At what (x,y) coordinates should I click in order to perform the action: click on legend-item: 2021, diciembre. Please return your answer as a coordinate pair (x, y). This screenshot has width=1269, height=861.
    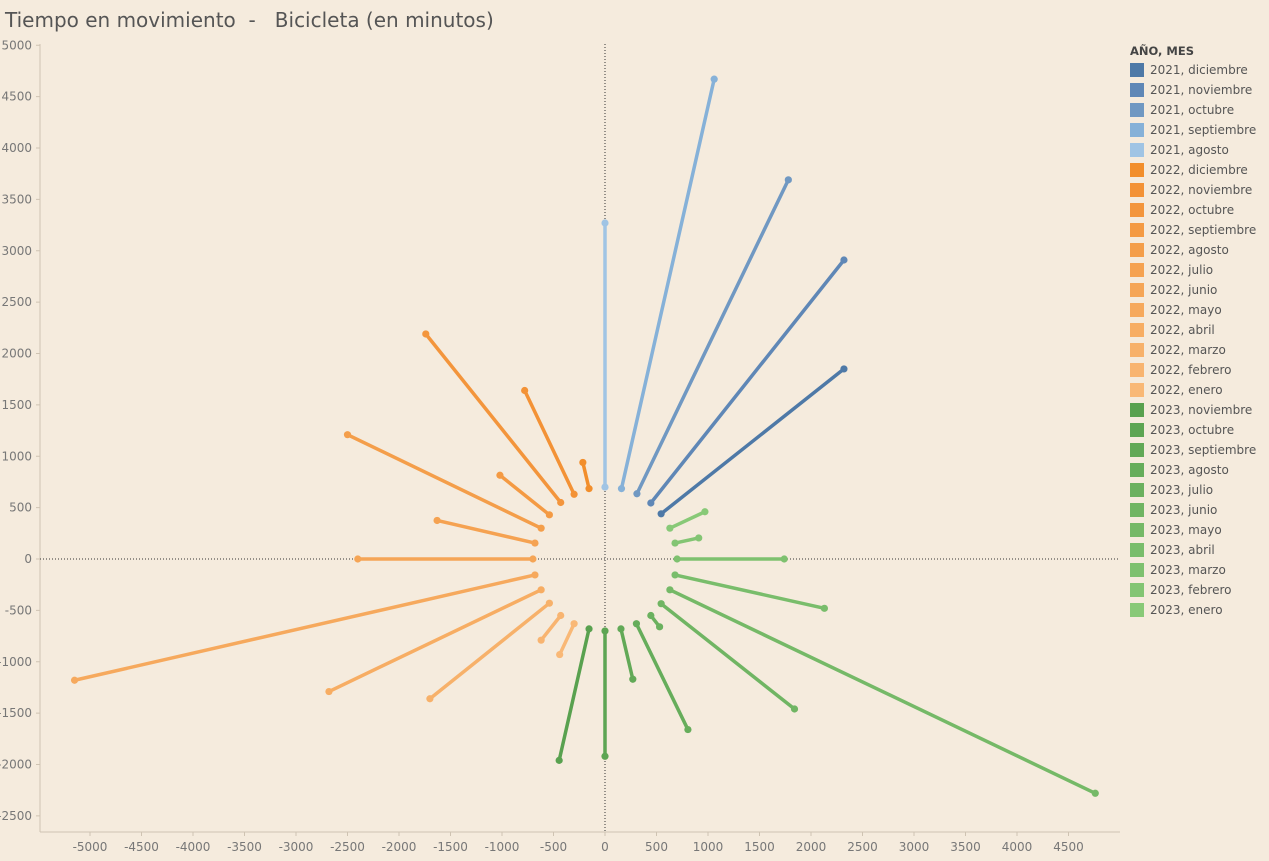
    Looking at the image, I should click on (1197, 70).